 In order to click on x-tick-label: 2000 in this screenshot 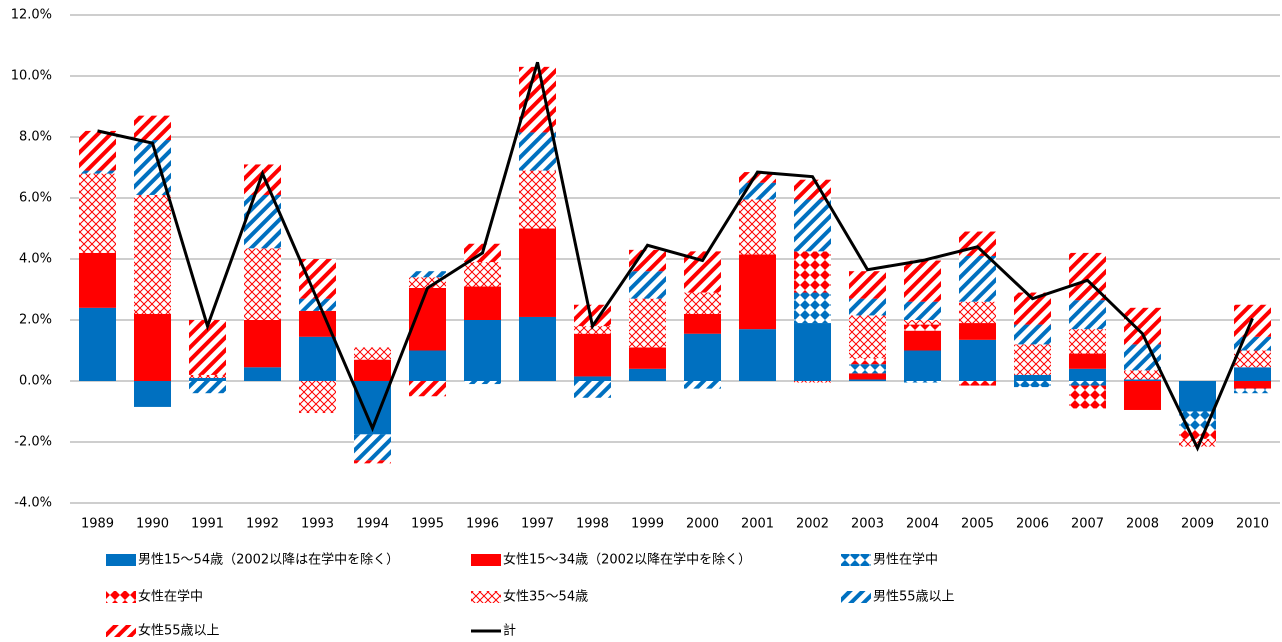, I will do `click(702, 524)`.